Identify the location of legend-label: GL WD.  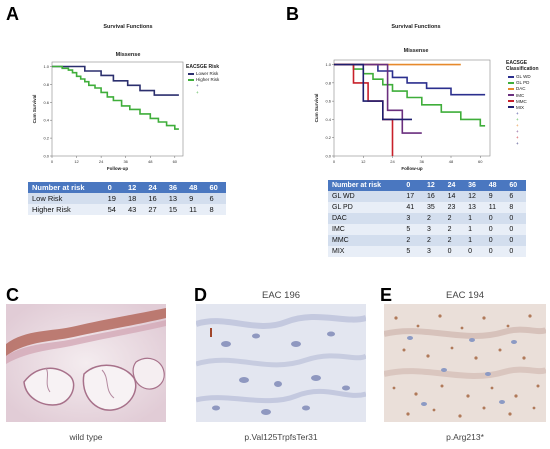
(523, 77).